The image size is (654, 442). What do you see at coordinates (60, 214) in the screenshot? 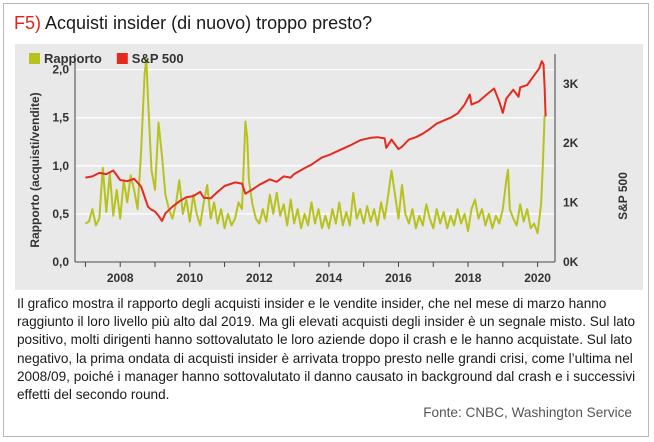
I see `y-tick-label: 0,5` at bounding box center [60, 214].